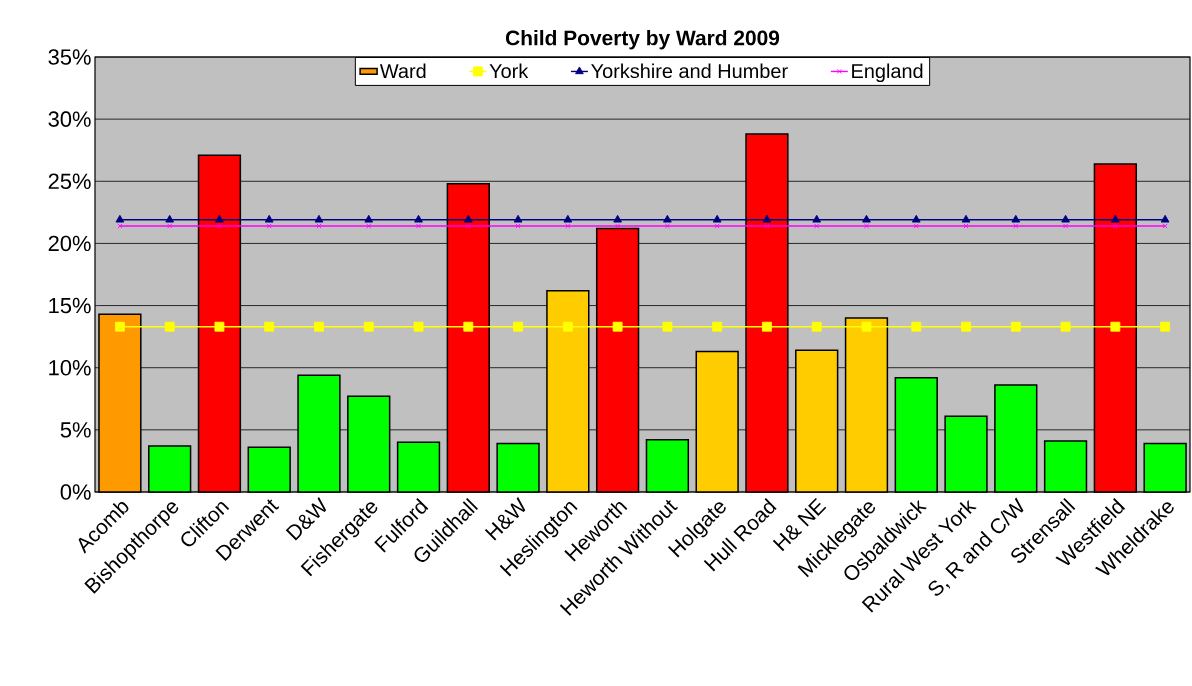 This screenshot has height=686, width=1192. Describe the element at coordinates (689, 71) in the screenshot. I see `legend-label: Yorkshire and Humber` at that location.